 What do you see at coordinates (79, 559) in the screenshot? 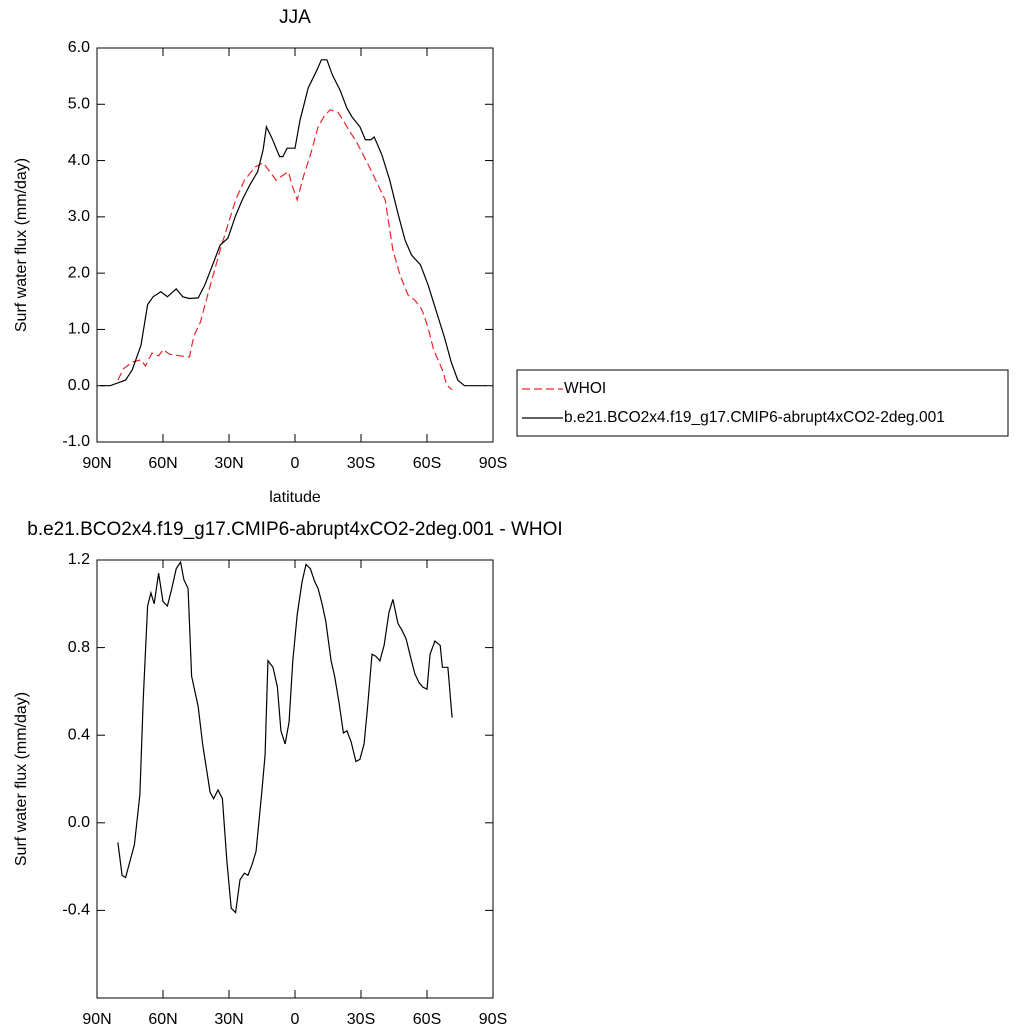
I see `y-tick-label: 1.2` at bounding box center [79, 559].